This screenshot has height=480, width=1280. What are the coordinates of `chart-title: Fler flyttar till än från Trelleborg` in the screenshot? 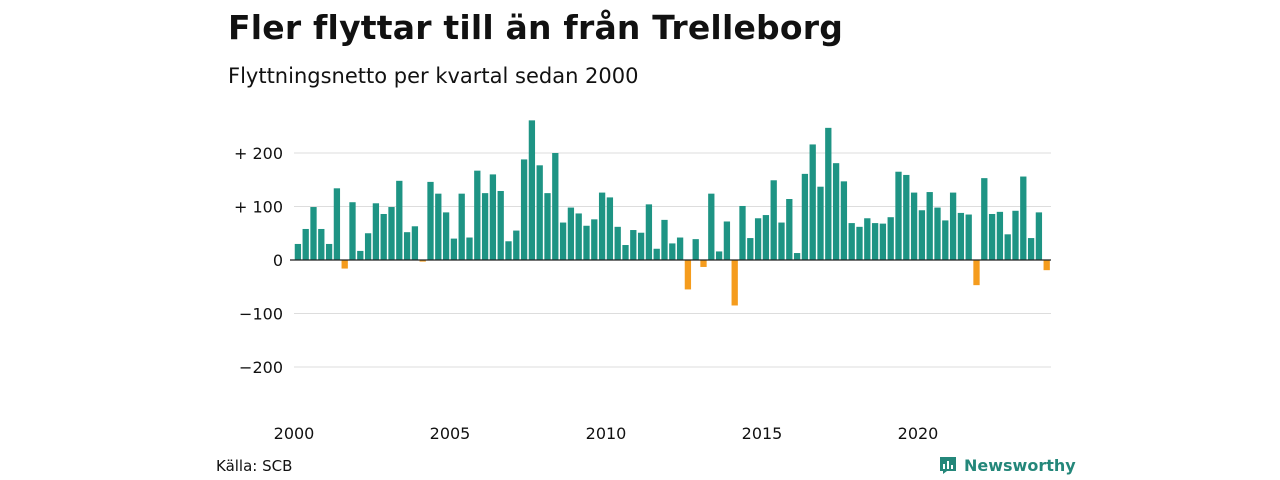 It's located at (536, 27).